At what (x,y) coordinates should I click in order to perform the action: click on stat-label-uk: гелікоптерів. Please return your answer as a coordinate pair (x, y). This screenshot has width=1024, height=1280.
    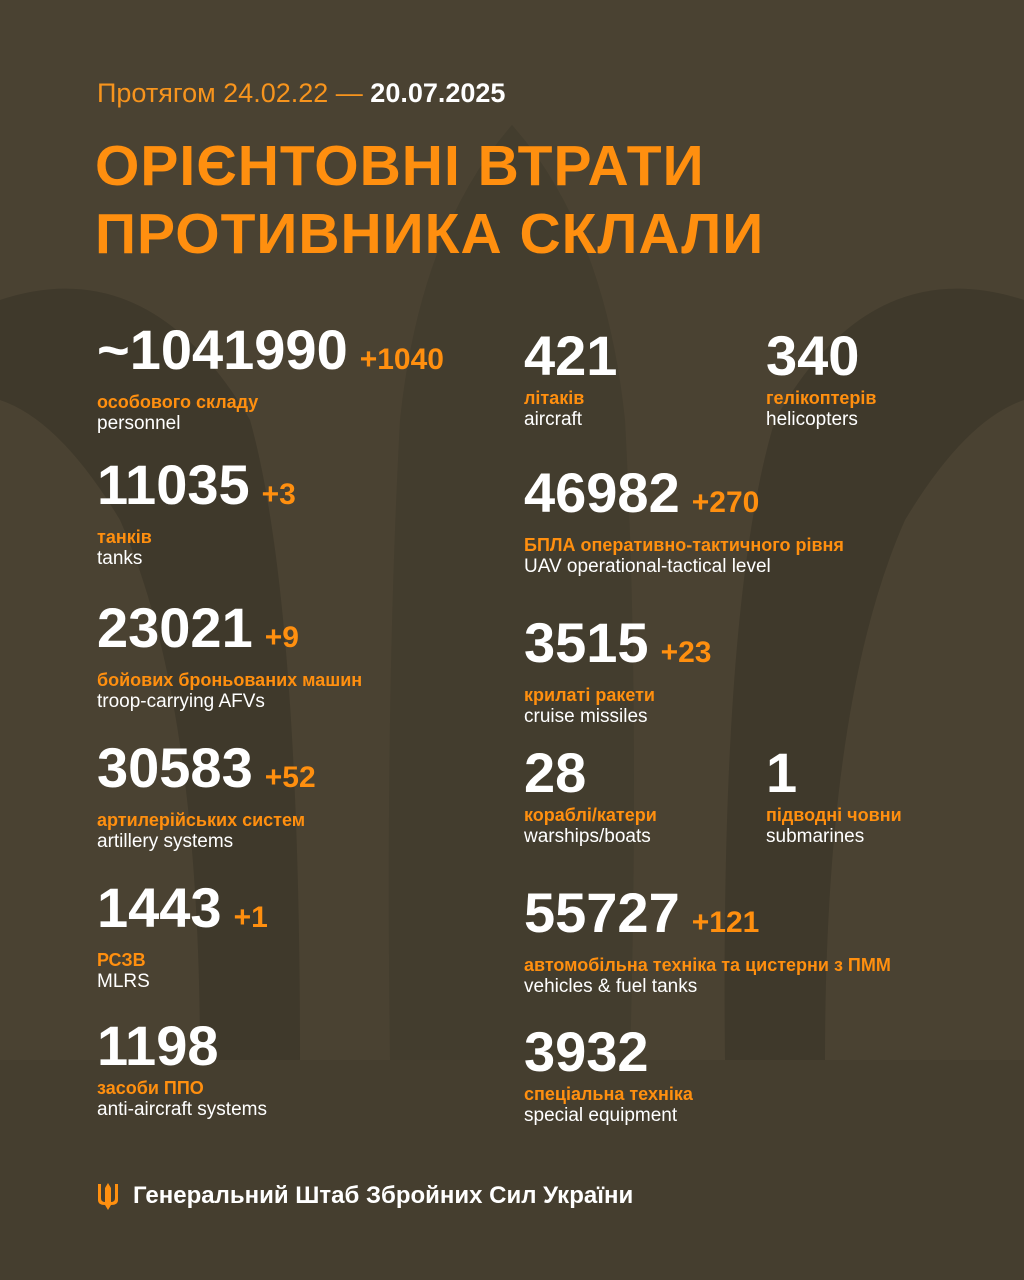
    Looking at the image, I should click on (821, 398).